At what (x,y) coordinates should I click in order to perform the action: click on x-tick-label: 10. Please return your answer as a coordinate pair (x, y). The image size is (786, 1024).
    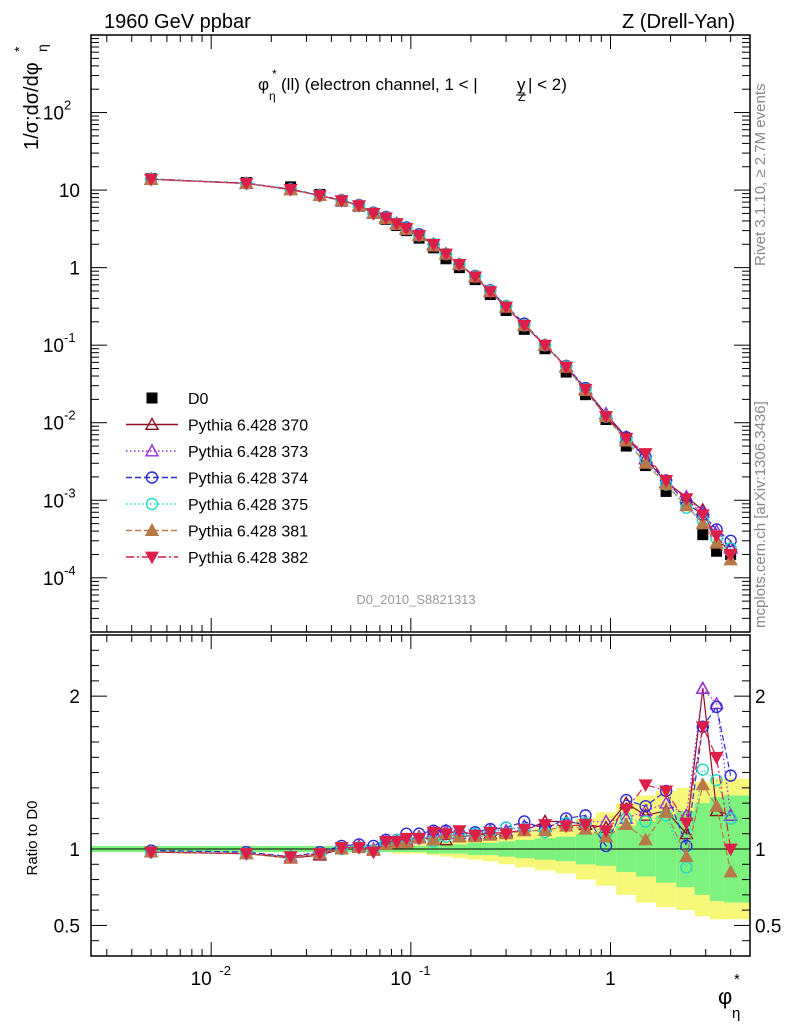
    Looking at the image, I should click on (201, 979).